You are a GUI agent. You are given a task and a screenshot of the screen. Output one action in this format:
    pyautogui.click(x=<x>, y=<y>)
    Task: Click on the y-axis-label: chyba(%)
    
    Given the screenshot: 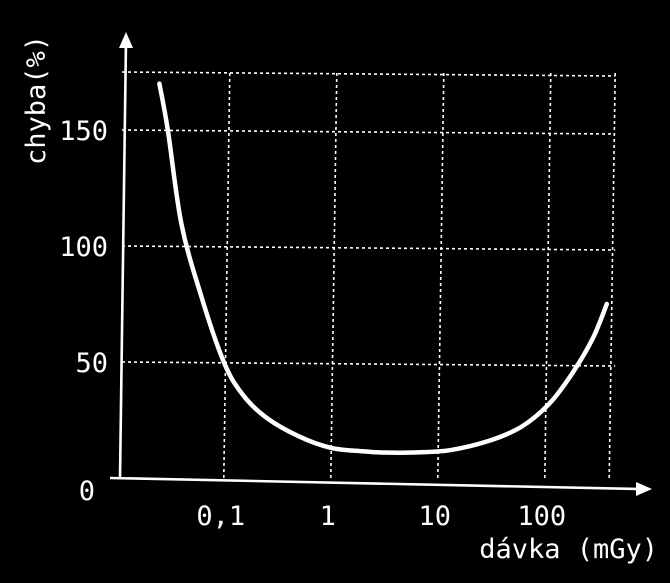 What is the action you would take?
    pyautogui.click(x=36, y=100)
    